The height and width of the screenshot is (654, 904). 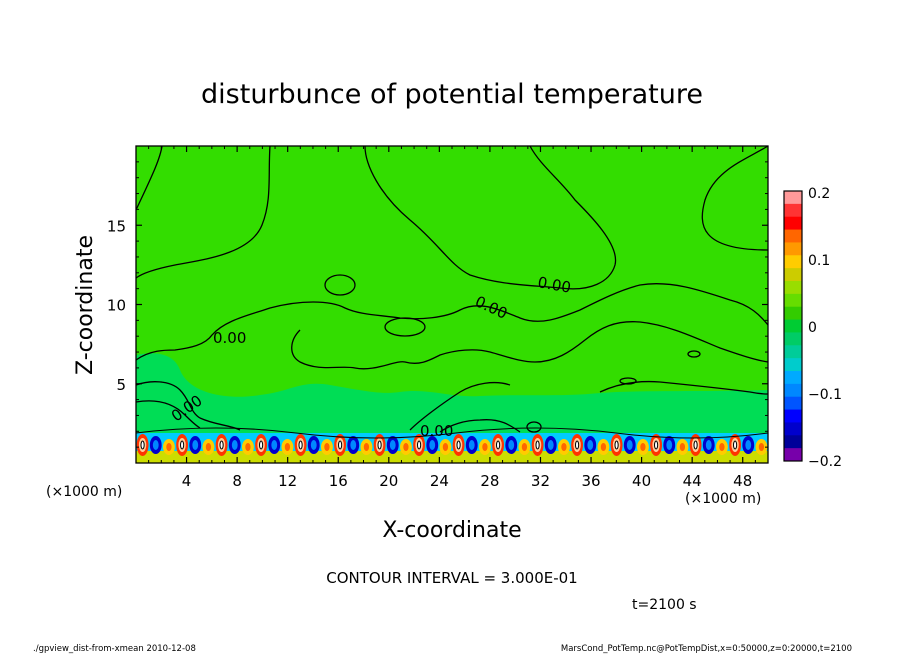 What do you see at coordinates (114, 649) in the screenshot?
I see `footer-left: ./gpview_dist-from-xmean 2010-12-08` at bounding box center [114, 649].